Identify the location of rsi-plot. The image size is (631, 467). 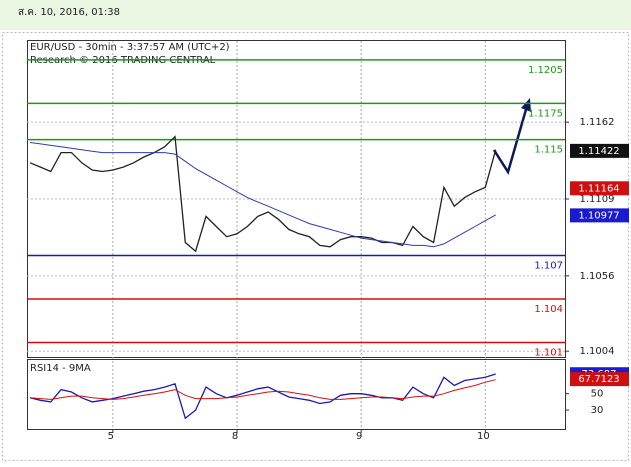
(296, 394).